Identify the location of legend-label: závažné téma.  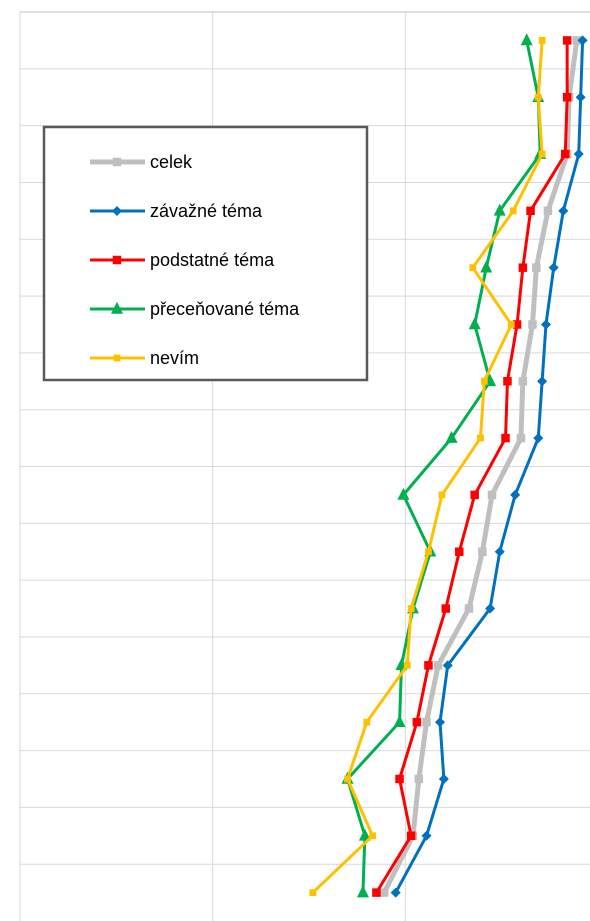
(206, 211).